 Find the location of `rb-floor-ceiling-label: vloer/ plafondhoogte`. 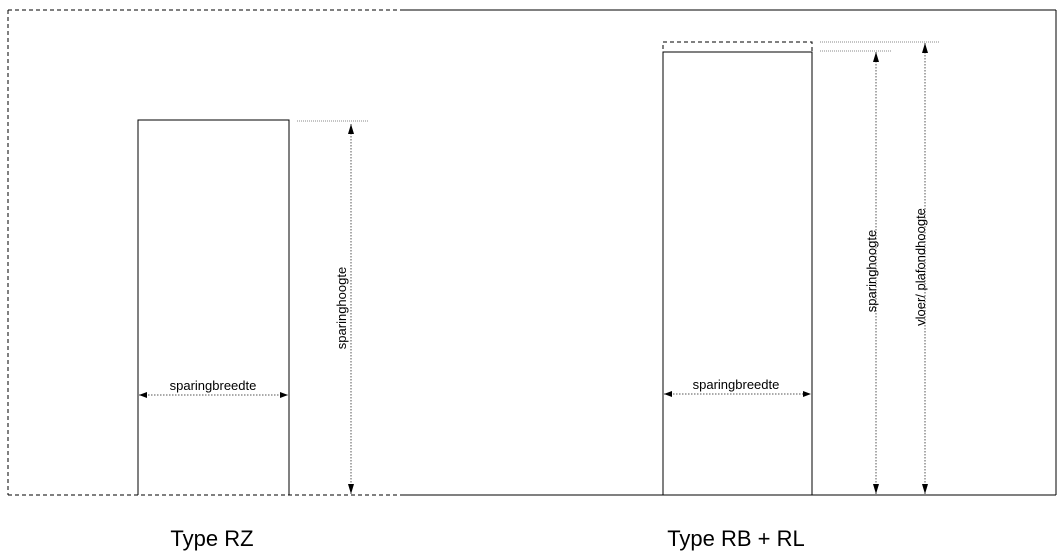

rb-floor-ceiling-label: vloer/ plafondhoogte is located at coordinates (920, 267).